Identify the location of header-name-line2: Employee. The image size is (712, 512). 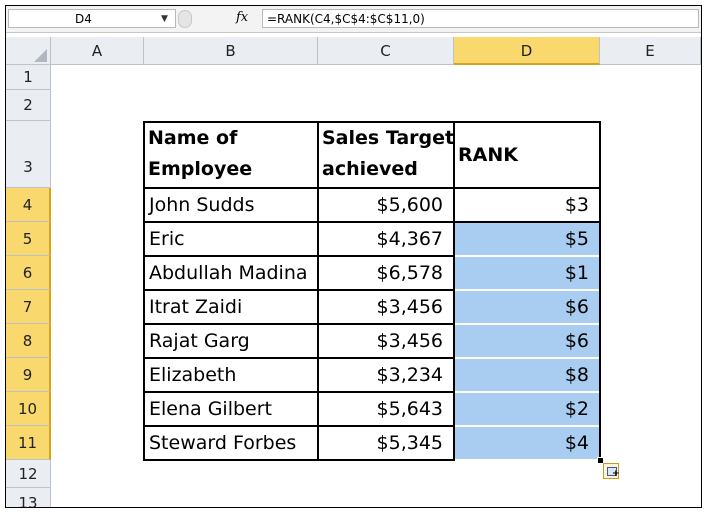
(200, 169).